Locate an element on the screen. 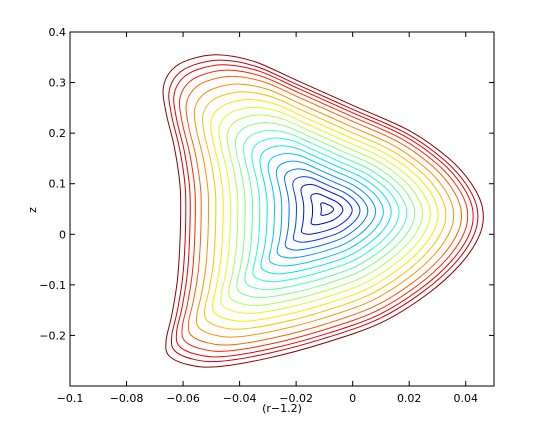  y-axis-label: z is located at coordinates (32, 210).